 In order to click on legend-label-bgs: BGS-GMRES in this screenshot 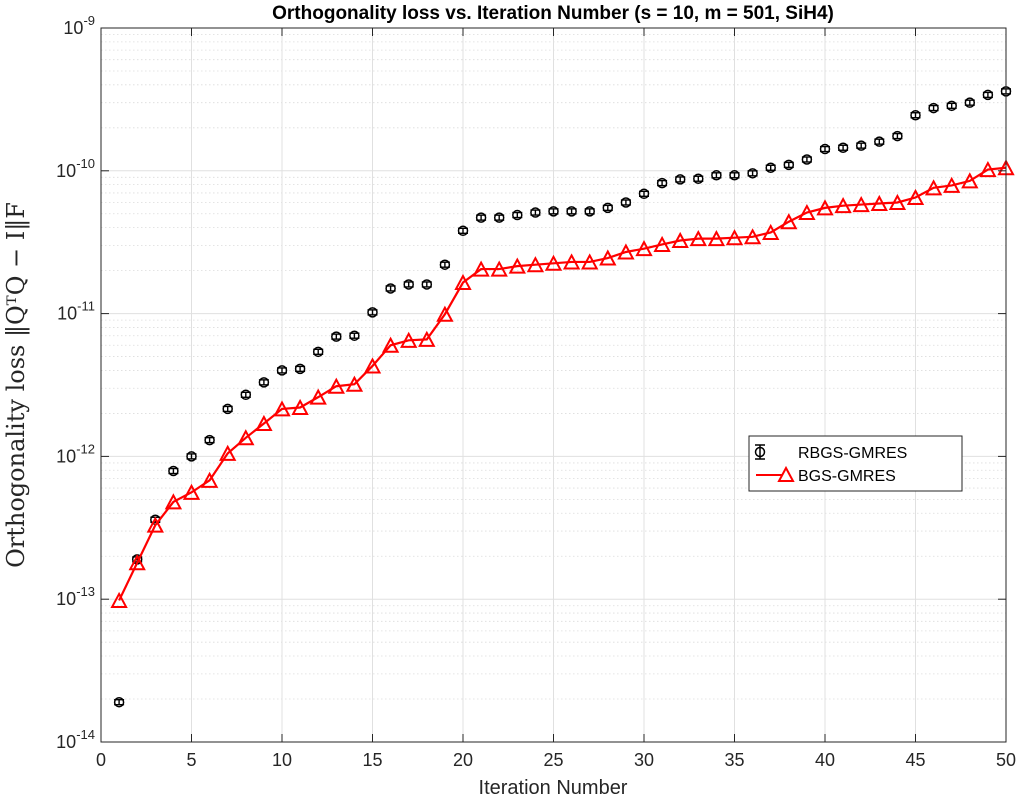, I will do `click(847, 476)`.